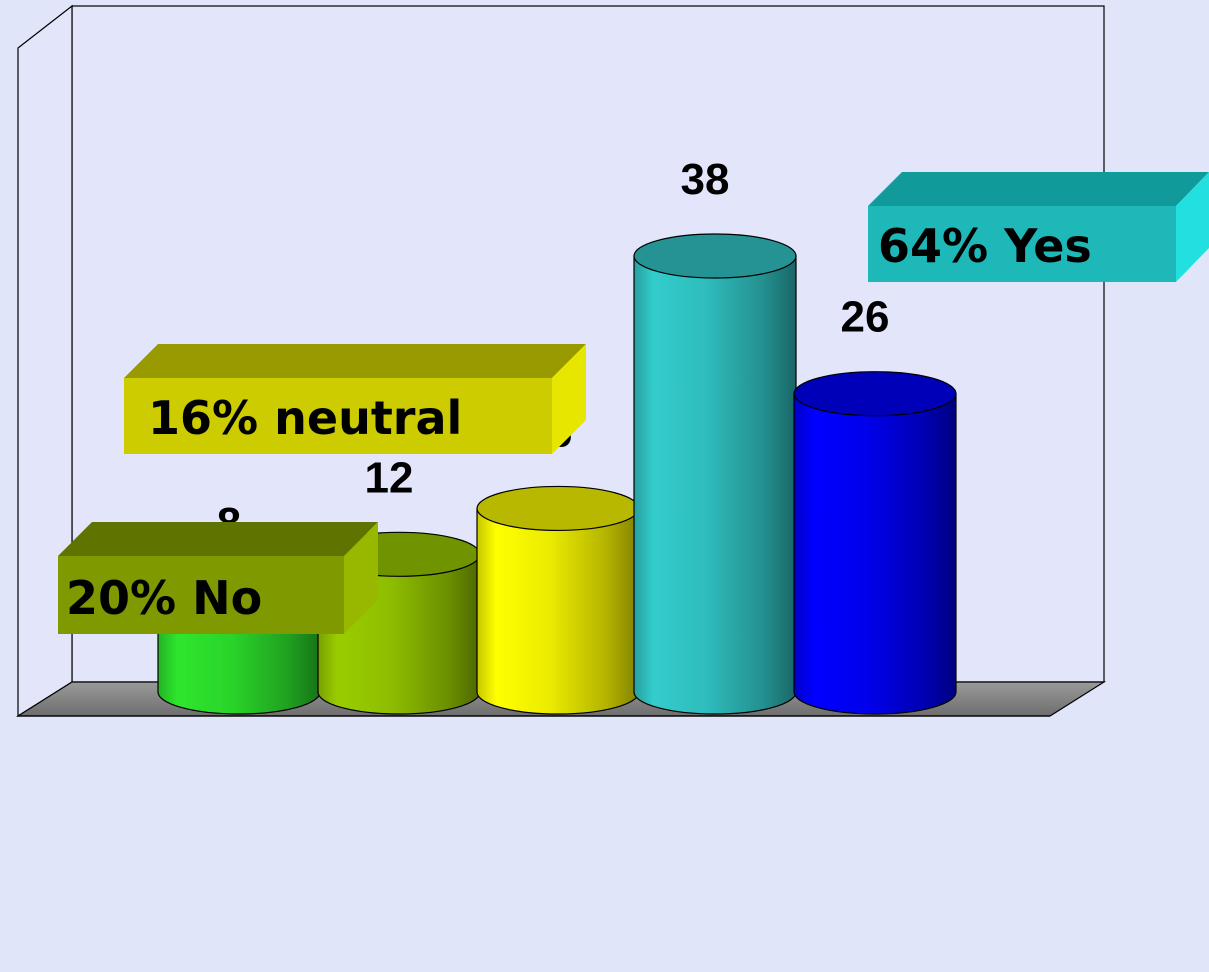 The height and width of the screenshot is (972, 1209). I want to click on callout-no-top, so click(218, 539).